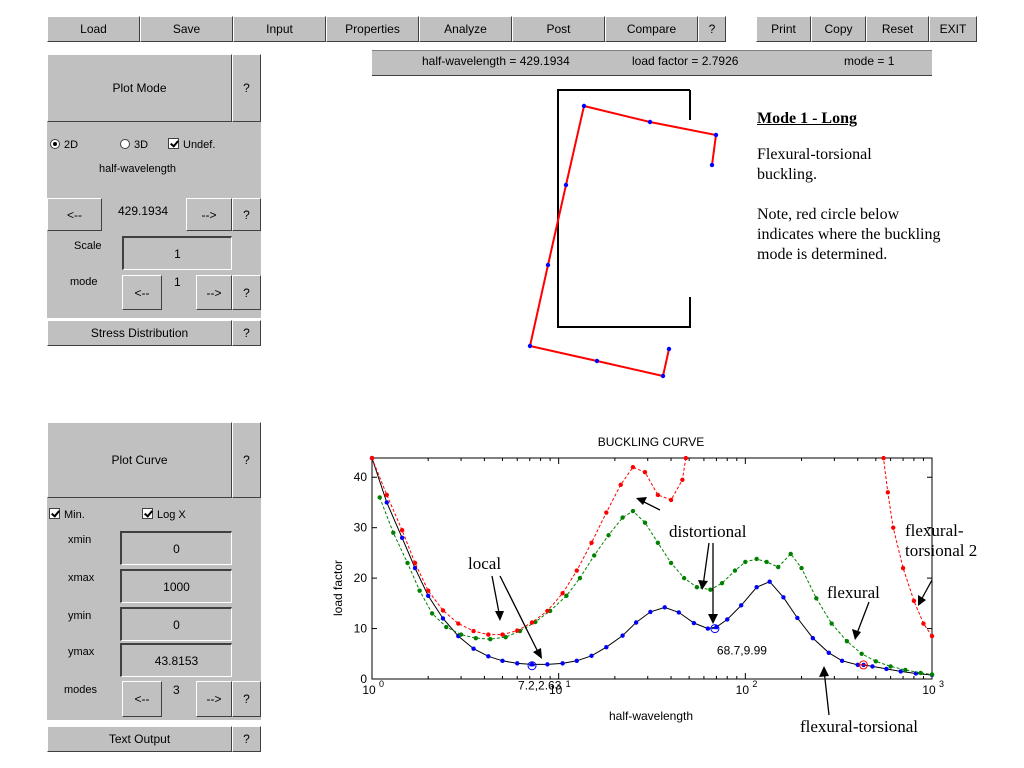  What do you see at coordinates (953, 29) in the screenshot?
I see `exit-button: EXIT` at bounding box center [953, 29].